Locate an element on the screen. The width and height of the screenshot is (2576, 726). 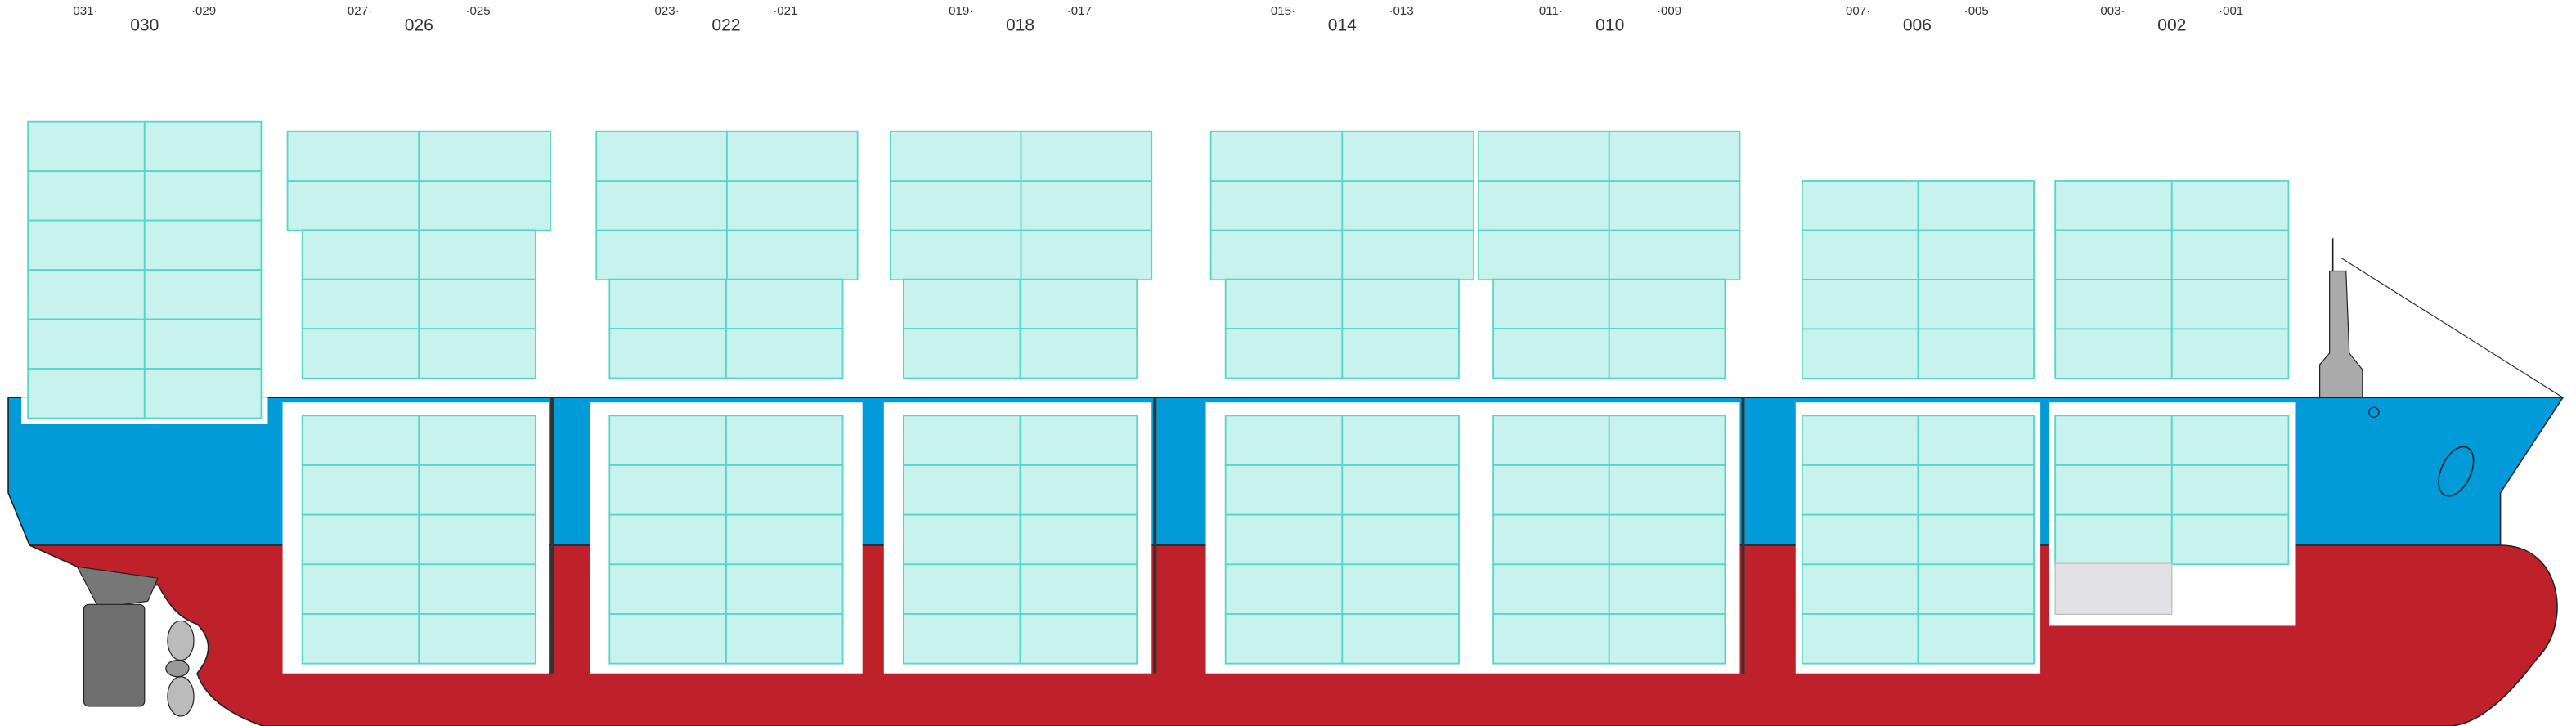
bow-mark is located at coordinates (2374, 412).